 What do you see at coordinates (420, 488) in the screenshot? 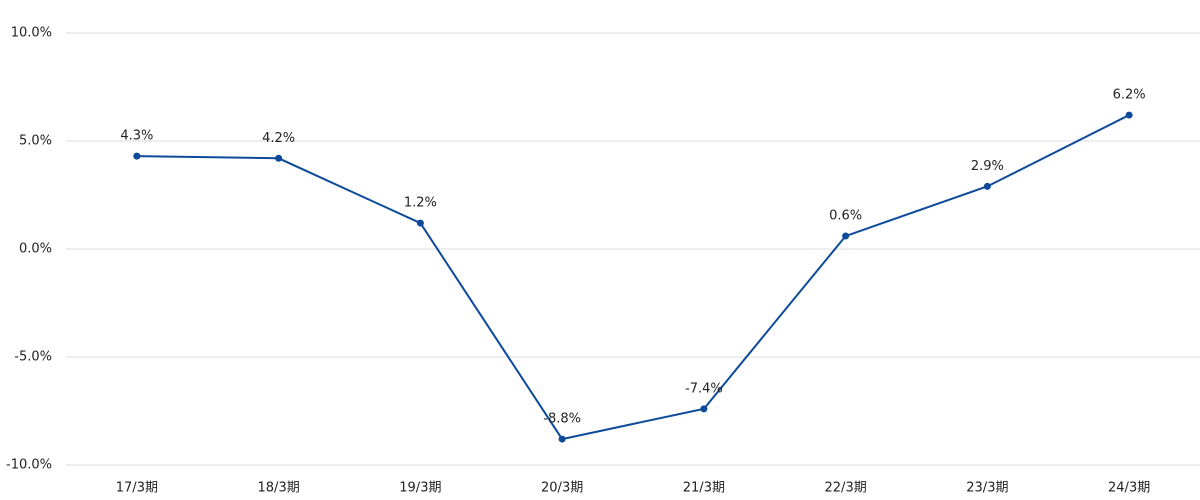
I see `x-tick-label: 19/3期` at bounding box center [420, 488].